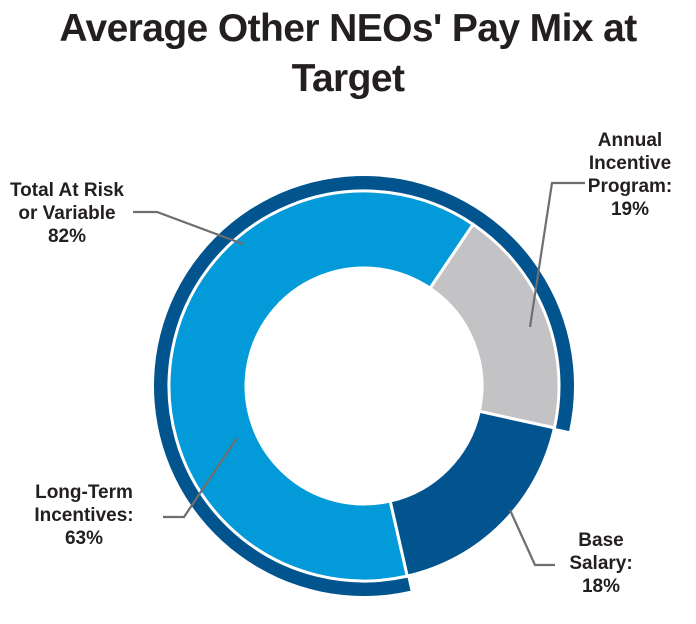 The height and width of the screenshot is (624, 696). Describe the element at coordinates (601, 540) in the screenshot. I see `label-base-salary-line1: Base` at that location.